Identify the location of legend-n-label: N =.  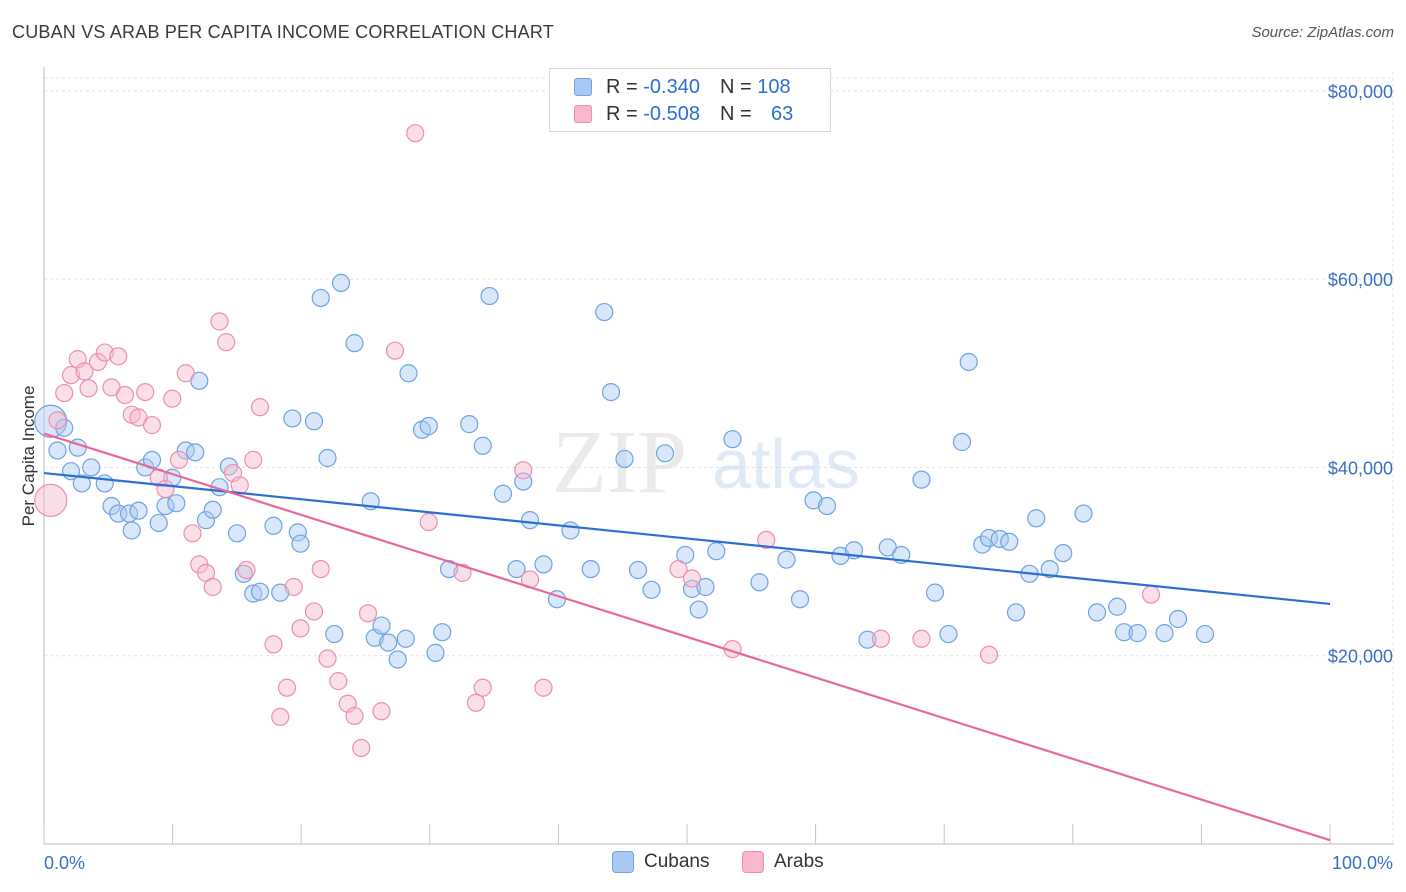
(735, 113).